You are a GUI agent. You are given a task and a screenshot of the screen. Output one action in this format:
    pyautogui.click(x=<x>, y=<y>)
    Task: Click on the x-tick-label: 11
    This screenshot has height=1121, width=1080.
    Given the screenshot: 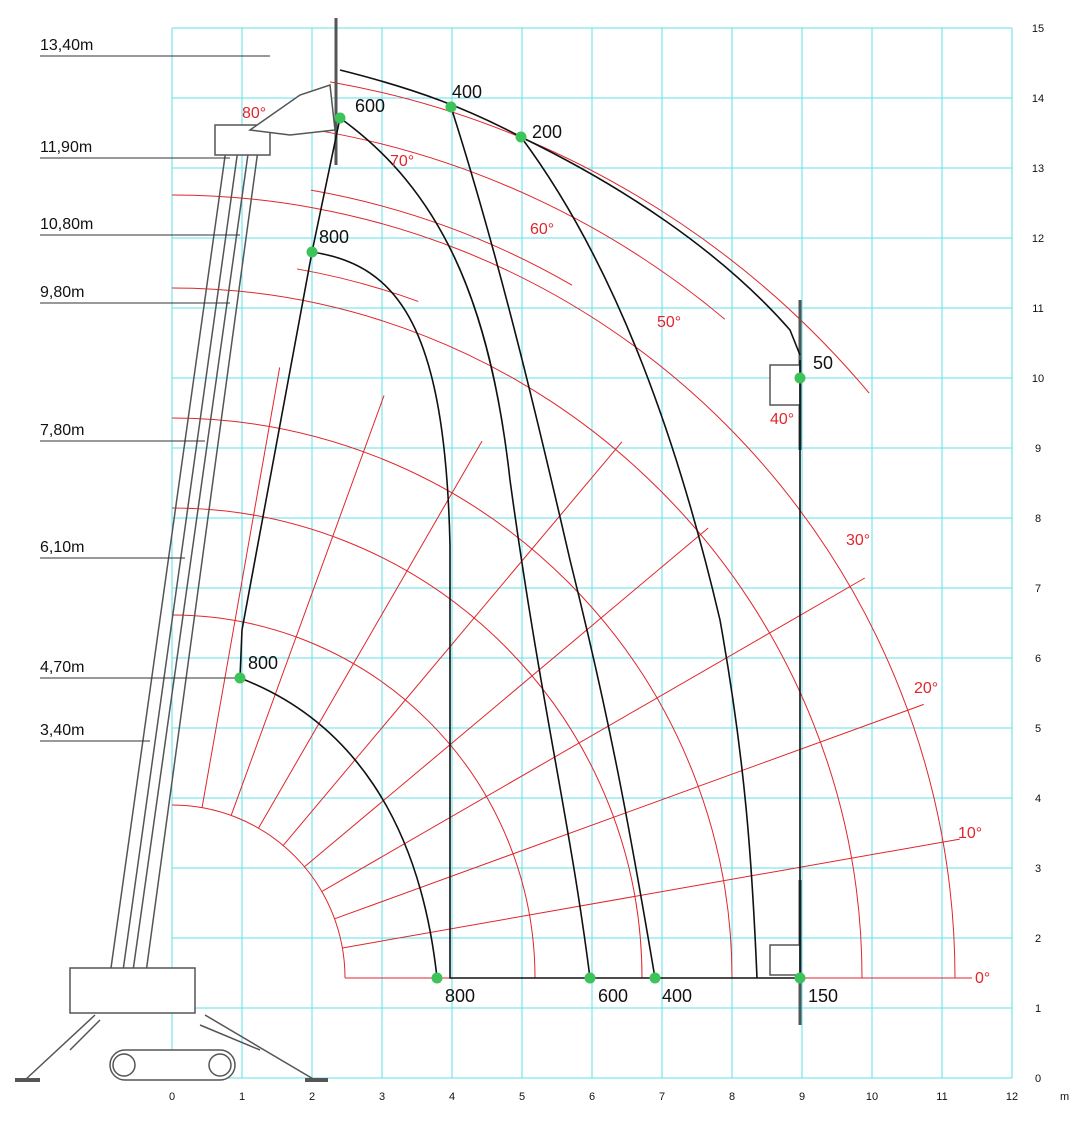 What is the action you would take?
    pyautogui.click(x=941, y=1097)
    